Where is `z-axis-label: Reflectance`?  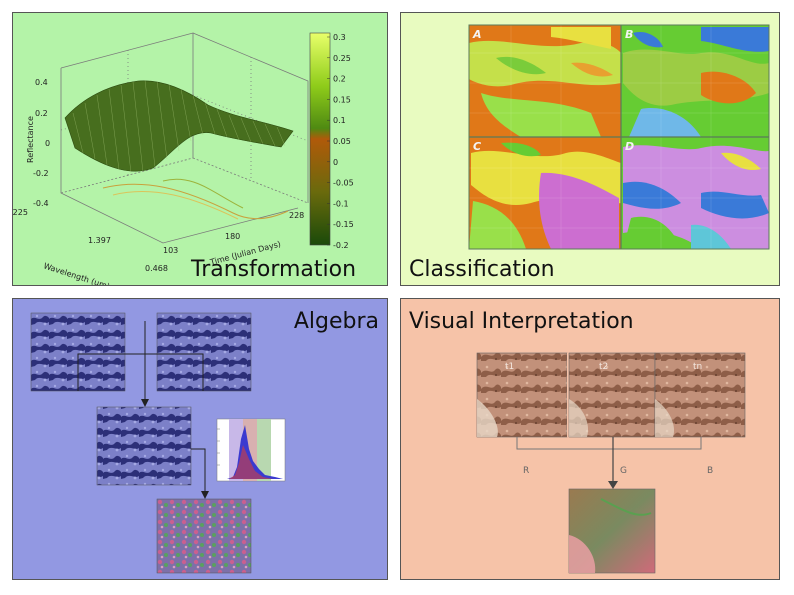 z-axis-label: Reflectance is located at coordinates (30, 139).